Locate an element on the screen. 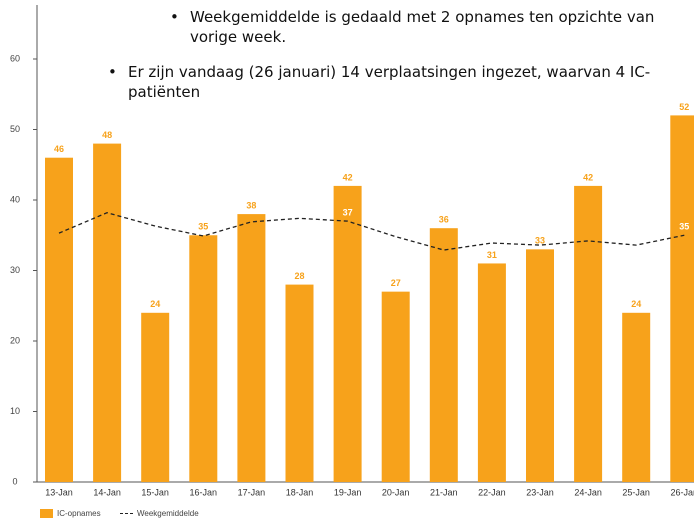 This screenshot has height=522, width=694. data-label: 31 is located at coordinates (492, 255).